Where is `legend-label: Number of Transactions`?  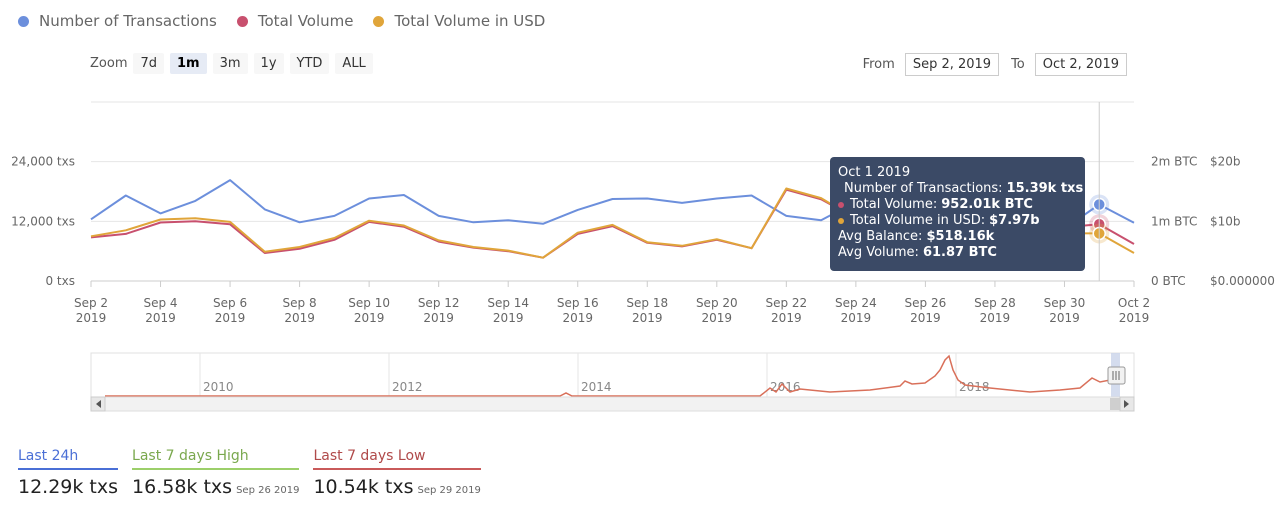 legend-label: Number of Transactions is located at coordinates (128, 21).